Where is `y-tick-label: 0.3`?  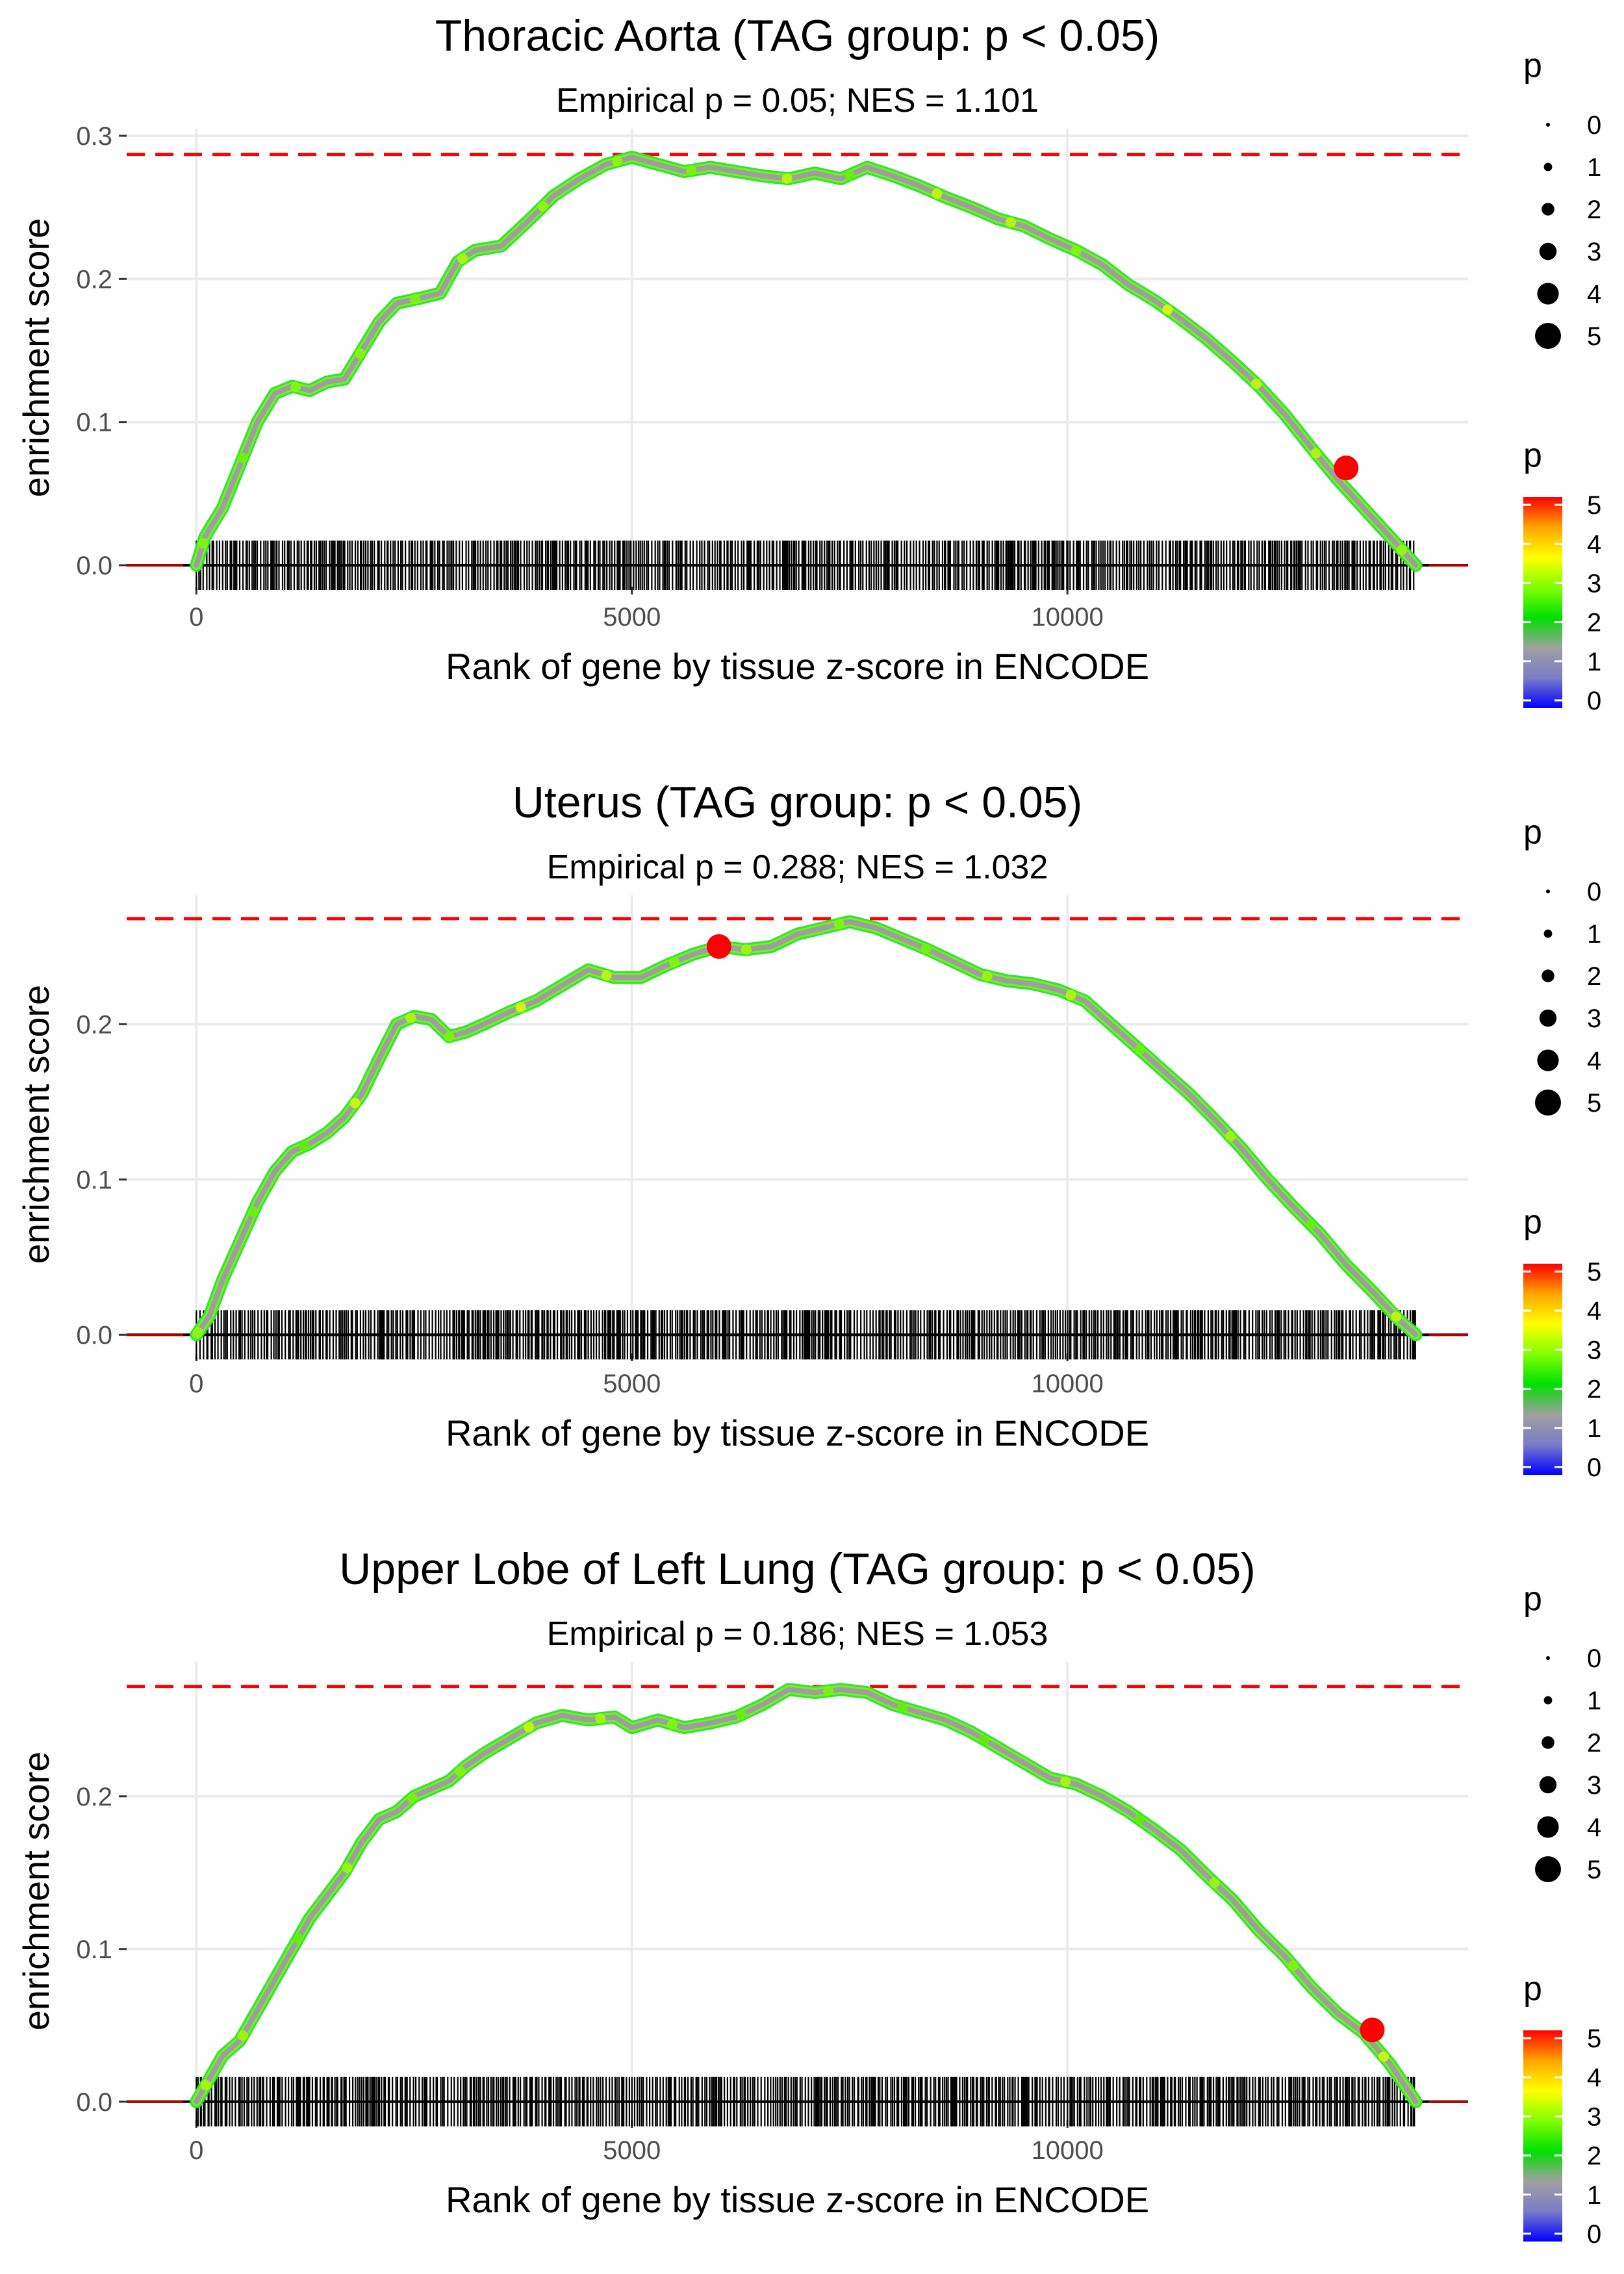 y-tick-label: 0.3 is located at coordinates (94, 136).